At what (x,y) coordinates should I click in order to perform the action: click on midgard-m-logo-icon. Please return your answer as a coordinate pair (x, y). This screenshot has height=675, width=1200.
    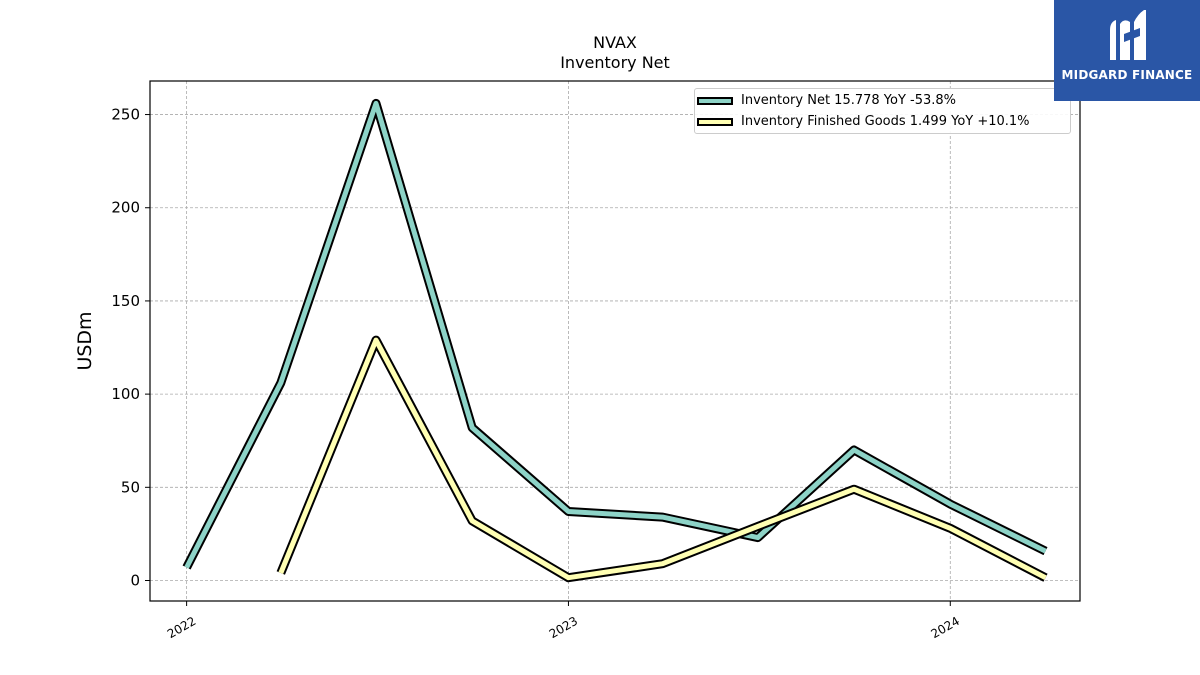
    Looking at the image, I should click on (1128, 35).